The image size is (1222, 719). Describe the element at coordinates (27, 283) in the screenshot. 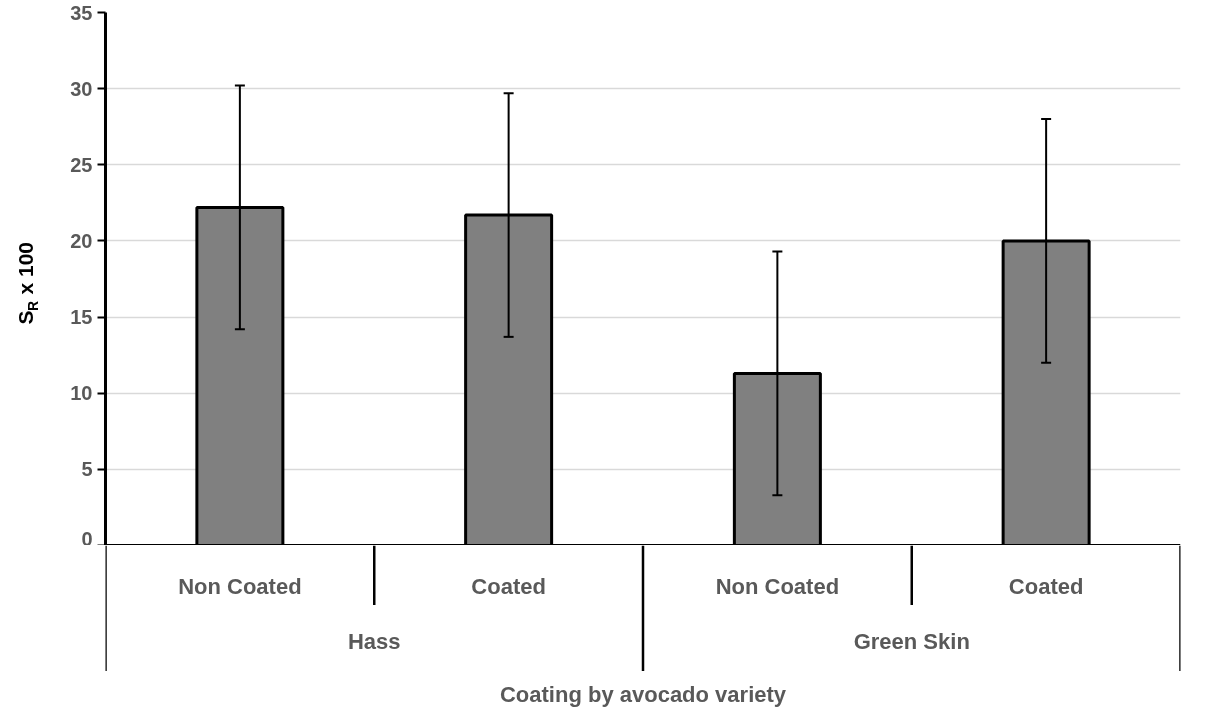

I see `y-axis-title: SR x 100` at that location.